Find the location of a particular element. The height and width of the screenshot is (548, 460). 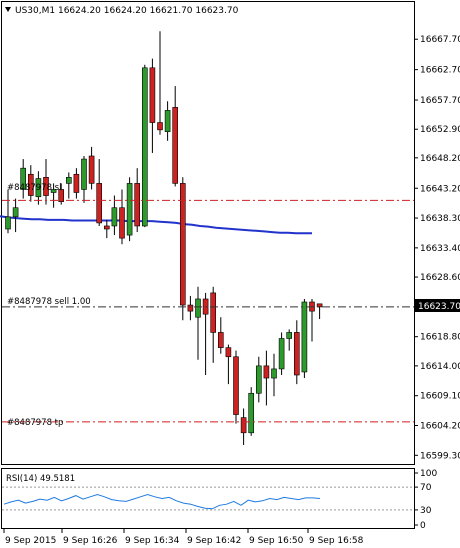

moving-average-layer is located at coordinates (156, 225).